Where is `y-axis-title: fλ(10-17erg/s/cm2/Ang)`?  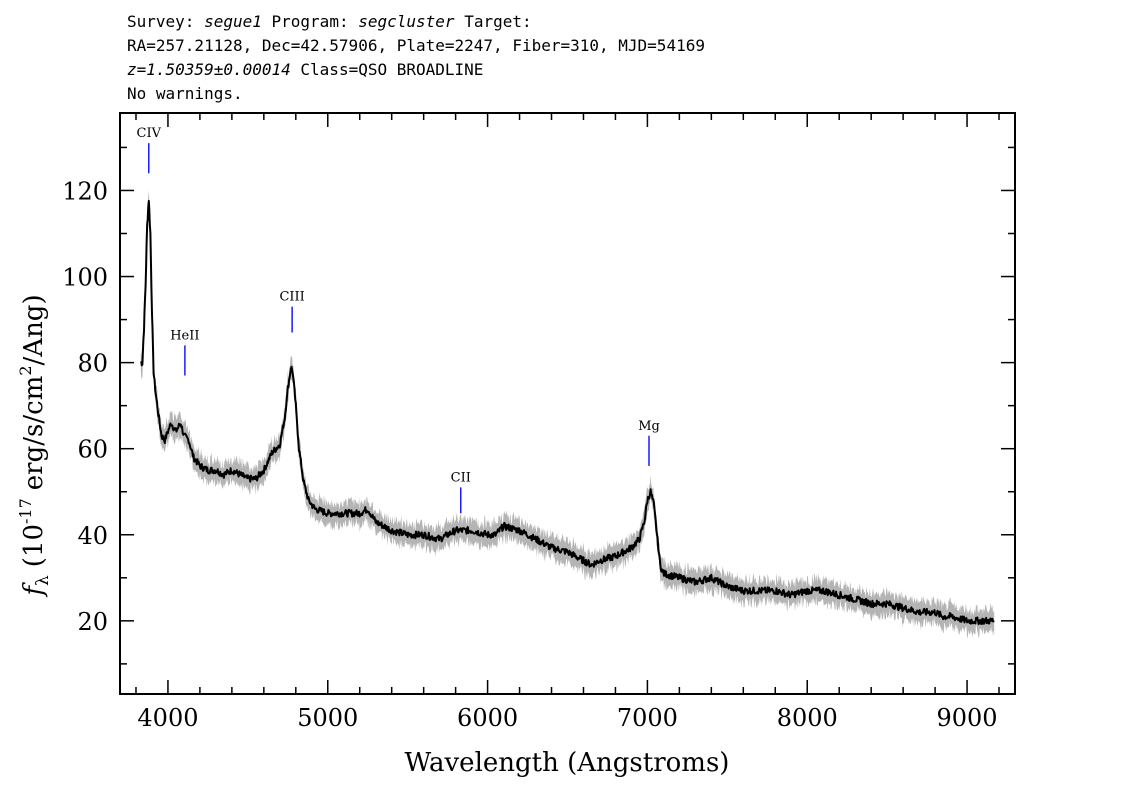 y-axis-title: fλ(10-17erg/s/cm2/Ang) is located at coordinates (34, 445).